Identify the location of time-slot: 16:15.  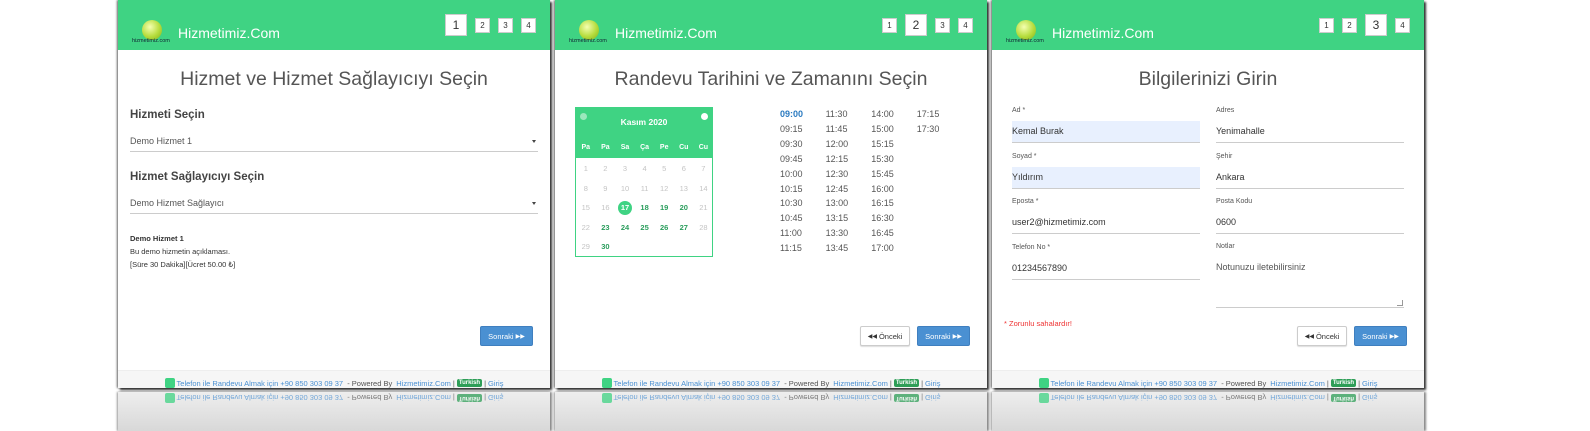
(882, 203).